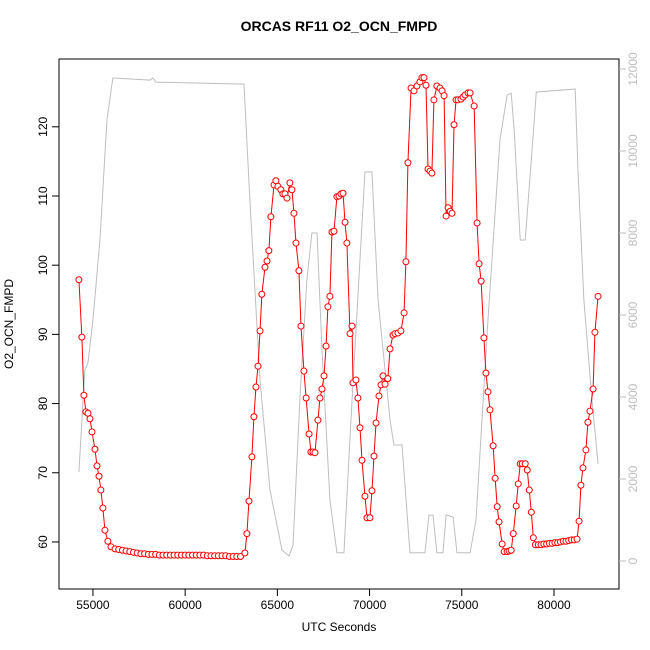  What do you see at coordinates (339, 26) in the screenshot?
I see `chart-title: ORCAS RF11 O2_OCN_FMPD` at bounding box center [339, 26].